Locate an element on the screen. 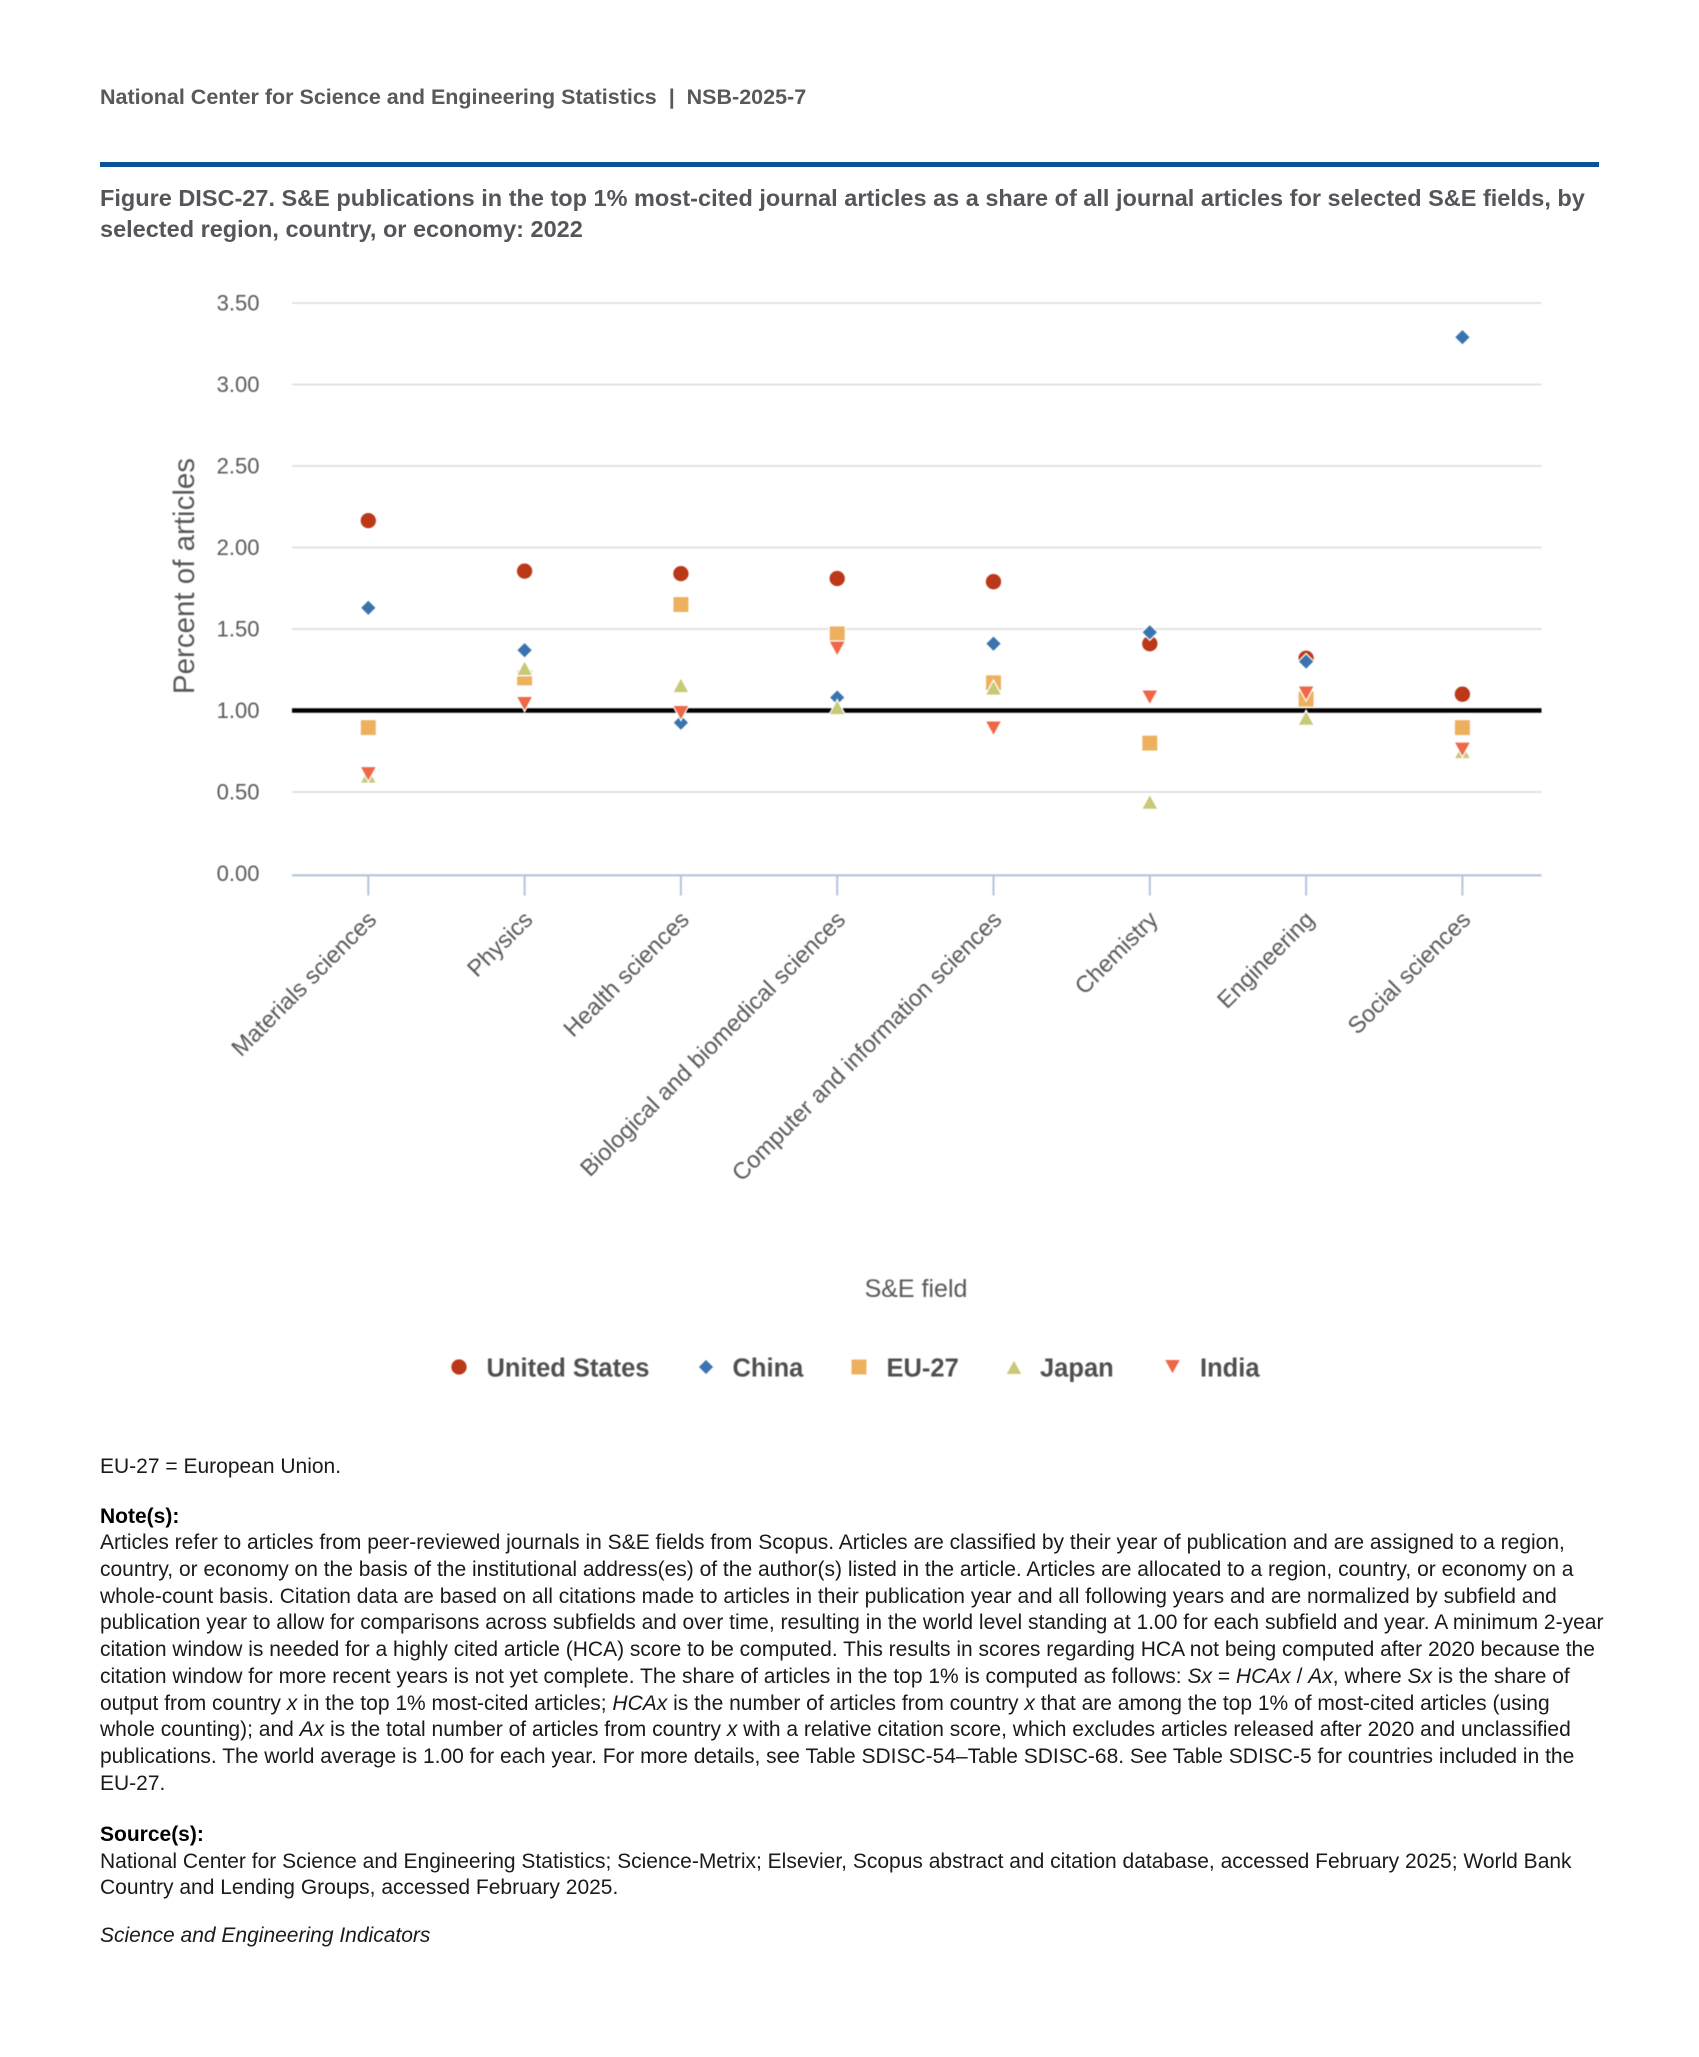 The height and width of the screenshot is (2057, 1699). svg-text: Health sciences is located at coordinates (626, 974).